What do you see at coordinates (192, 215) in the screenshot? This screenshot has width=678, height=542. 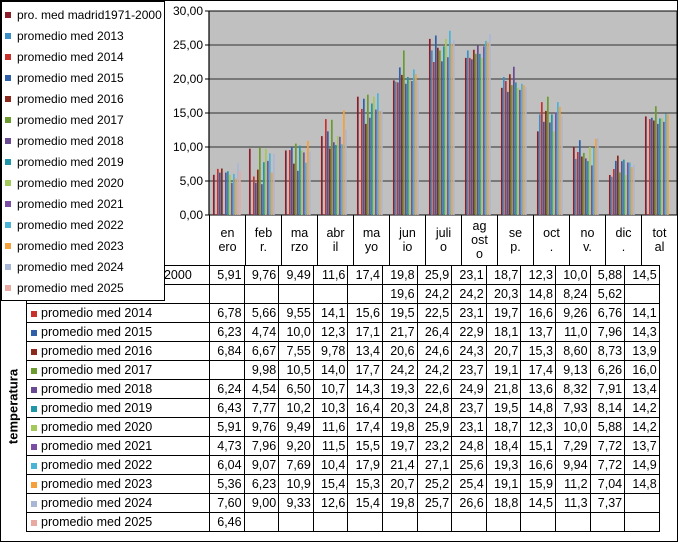 I see `y-tick-label: 0,00` at bounding box center [192, 215].